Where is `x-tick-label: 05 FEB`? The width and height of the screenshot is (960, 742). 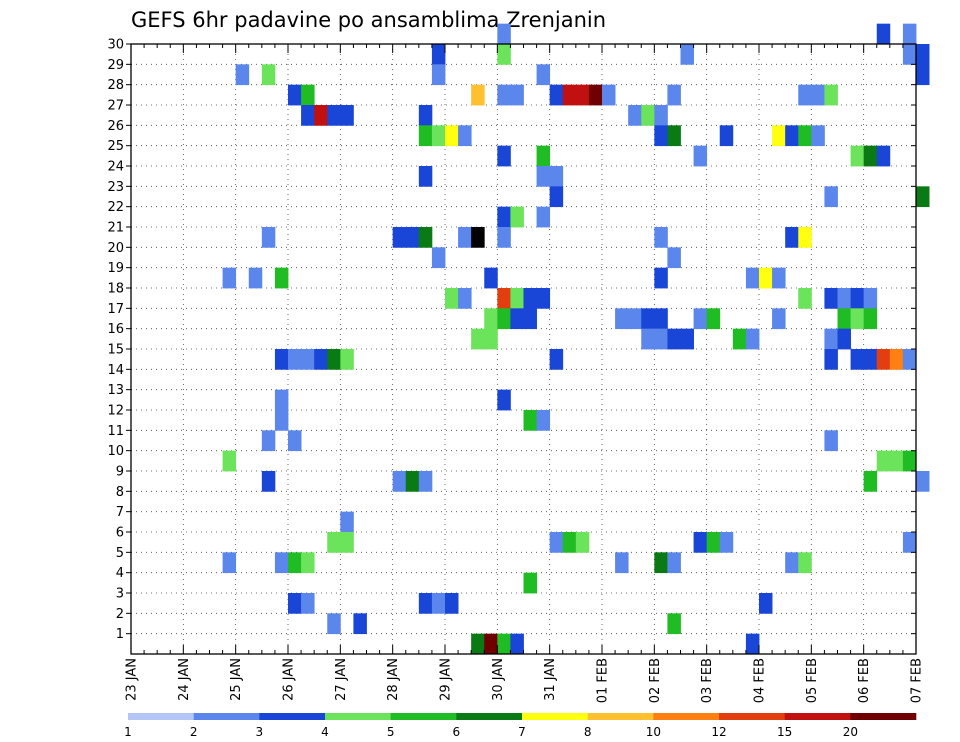 x-tick-label: 05 FEB is located at coordinates (812, 680).